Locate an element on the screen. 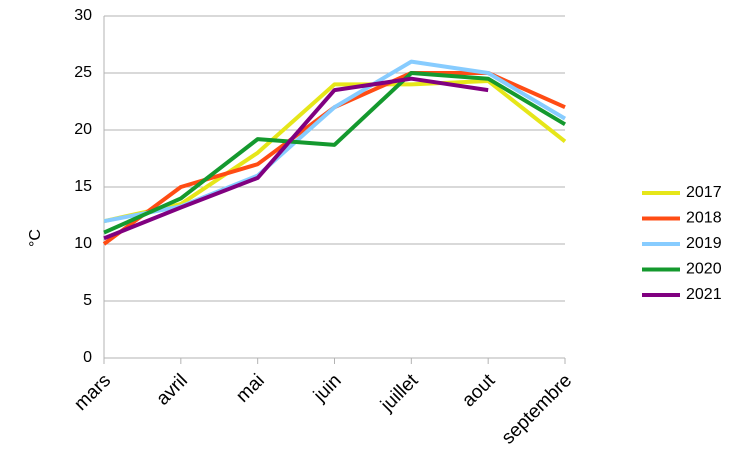 The height and width of the screenshot is (465, 735). legend-label: 2021 is located at coordinates (704, 294).